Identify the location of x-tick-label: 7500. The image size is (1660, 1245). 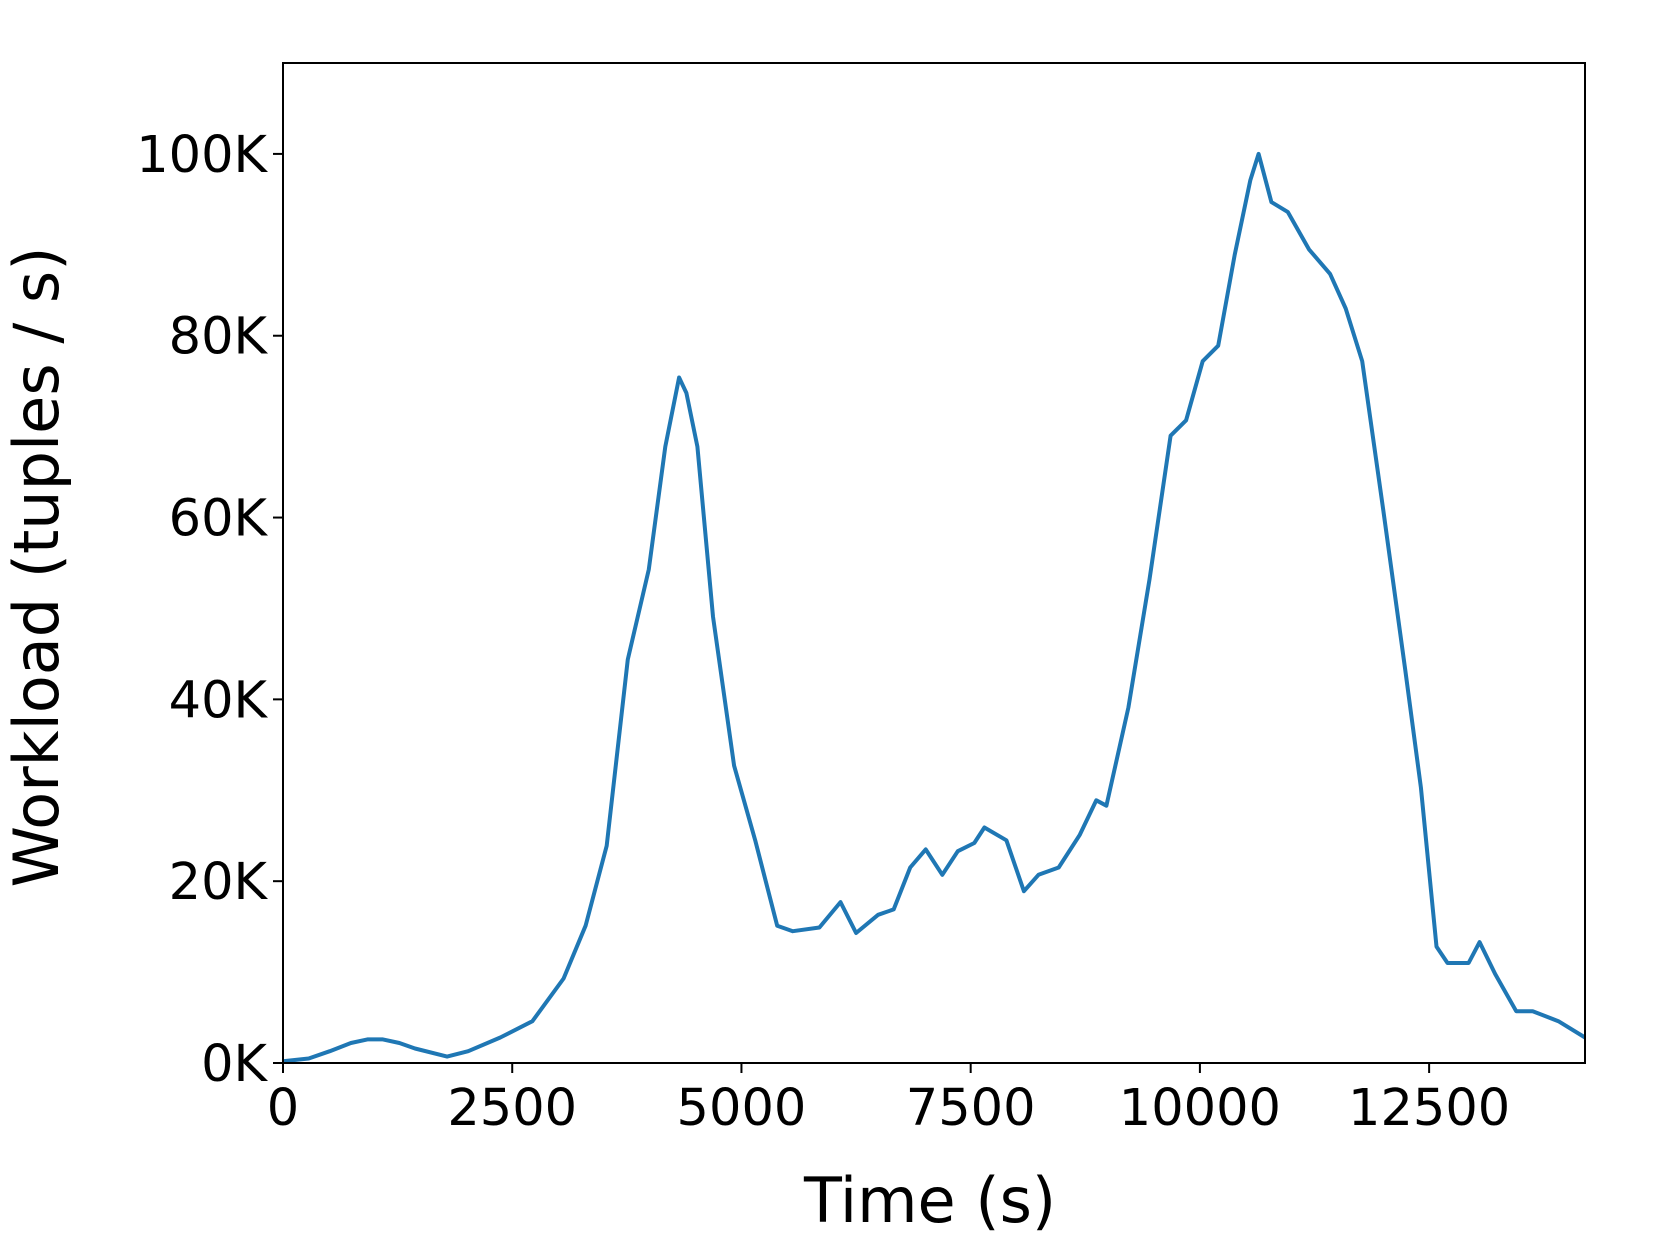
(971, 1108).